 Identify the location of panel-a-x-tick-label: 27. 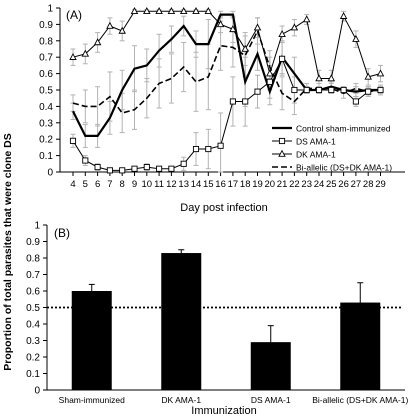
(356, 184).